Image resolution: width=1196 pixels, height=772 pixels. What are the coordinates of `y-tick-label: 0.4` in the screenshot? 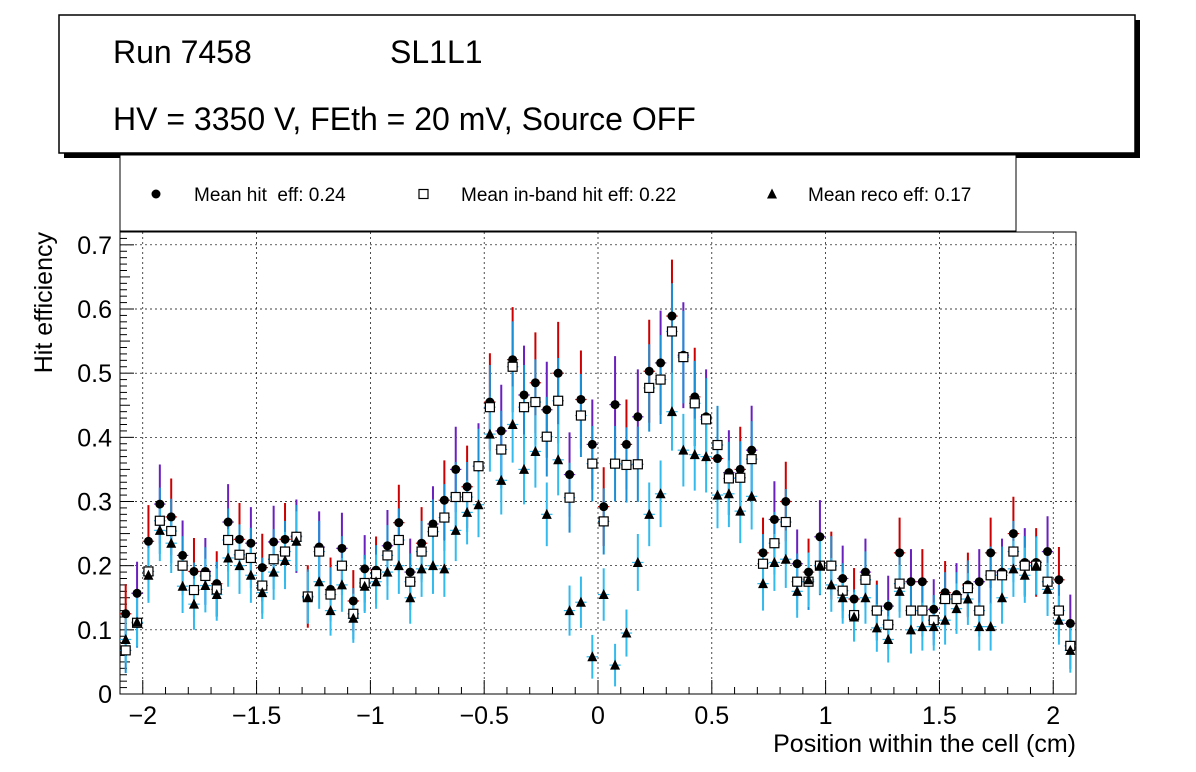 It's located at (94, 438).